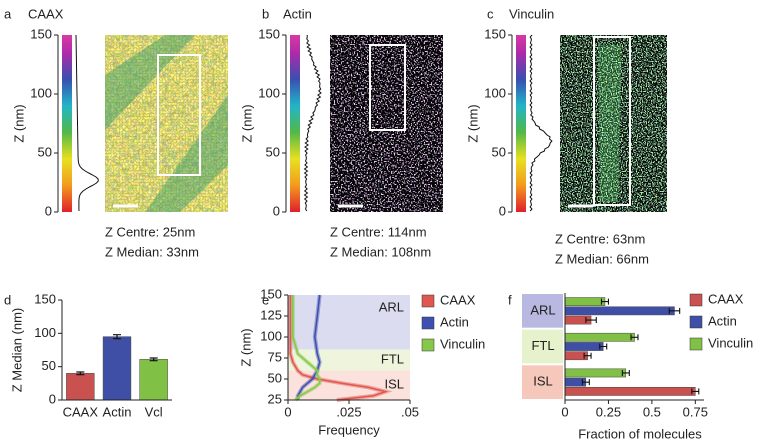 The image size is (764, 444). Describe the element at coordinates (265, 299) in the screenshot. I see `panel-label: e` at that location.